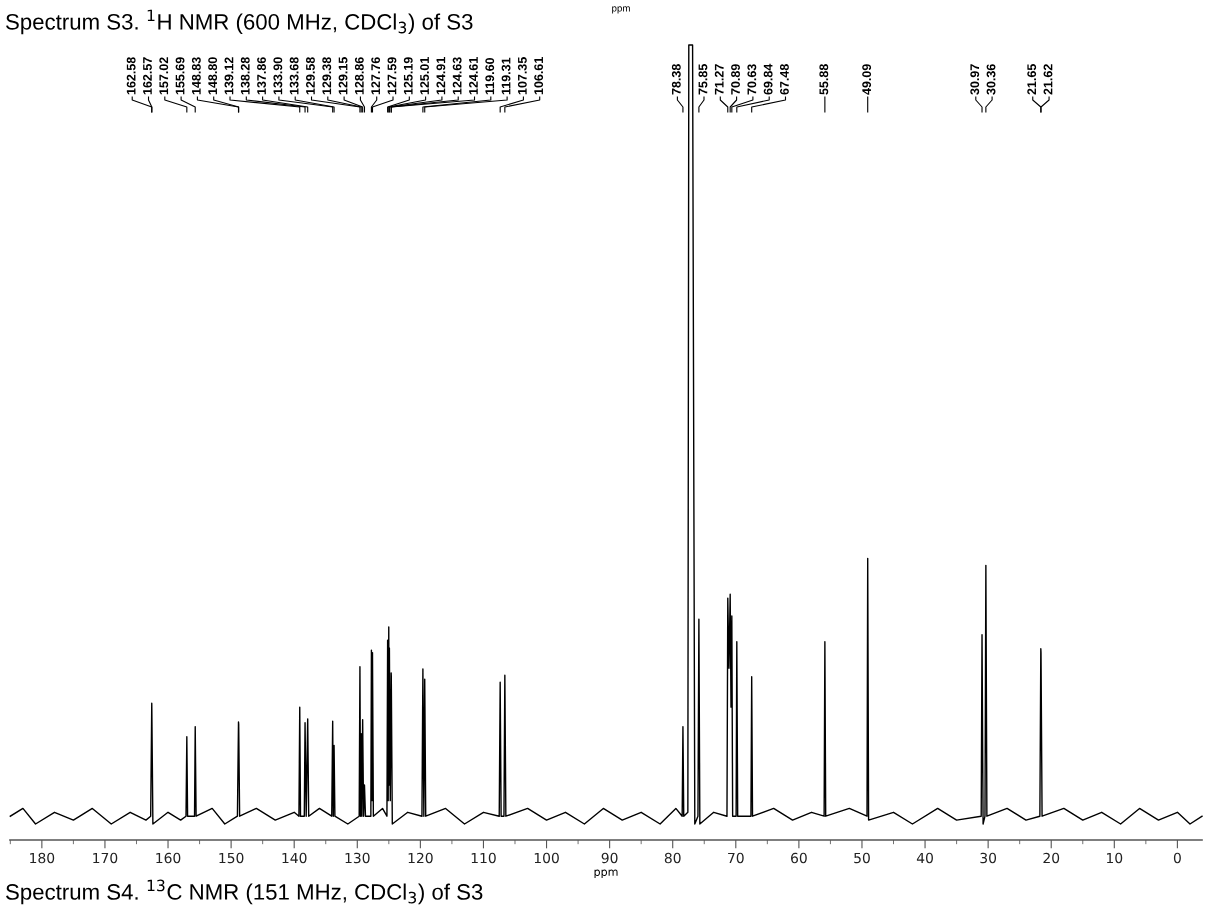 Image resolution: width=1206 pixels, height=913 pixels. Describe the element at coordinates (131, 76) in the screenshot. I see `annotation: 162.58` at that location.